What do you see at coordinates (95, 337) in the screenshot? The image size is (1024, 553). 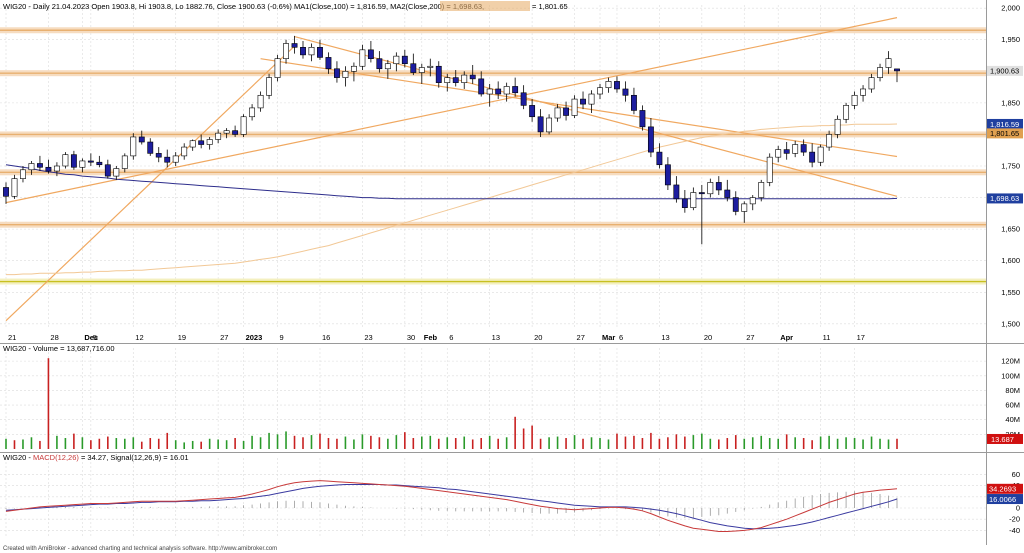 I see `date-tick-label: 5` at bounding box center [95, 337].